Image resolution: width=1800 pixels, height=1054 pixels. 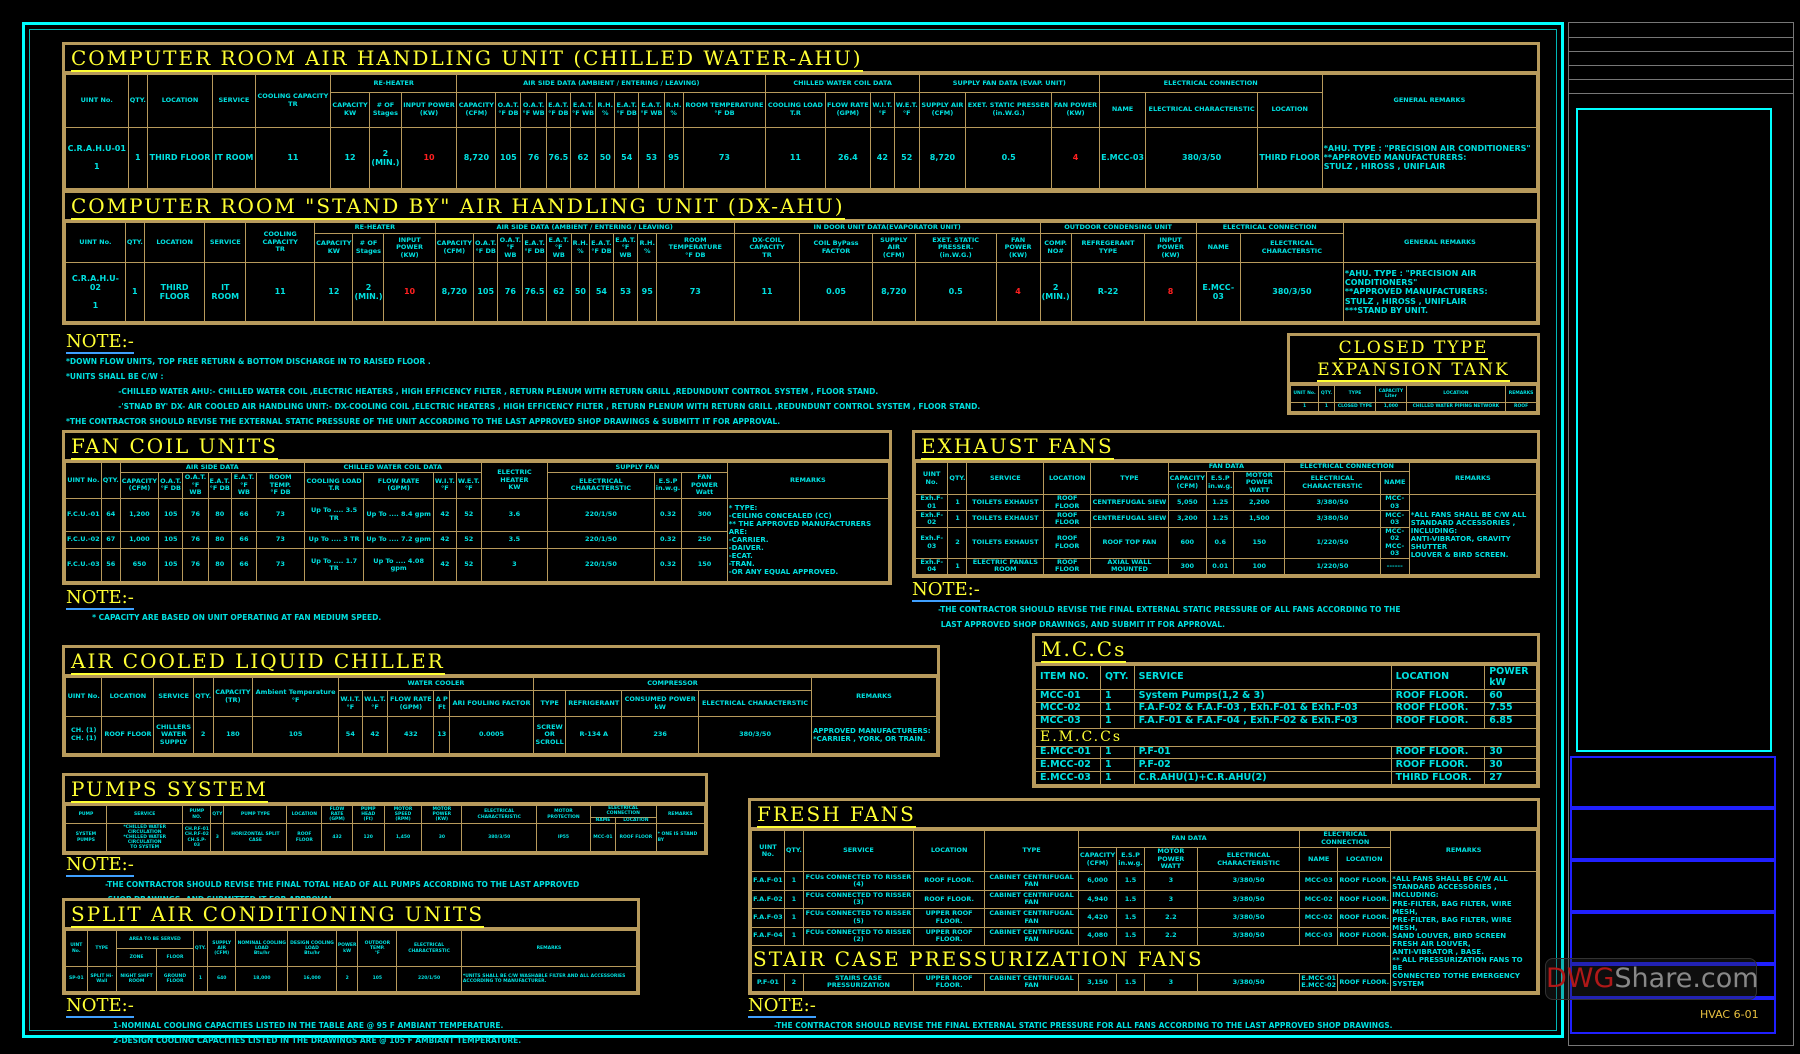 What do you see at coordinates (222, 948) in the screenshot?
I see `column-header: SUPPLY AIR (CFM)` at bounding box center [222, 948].